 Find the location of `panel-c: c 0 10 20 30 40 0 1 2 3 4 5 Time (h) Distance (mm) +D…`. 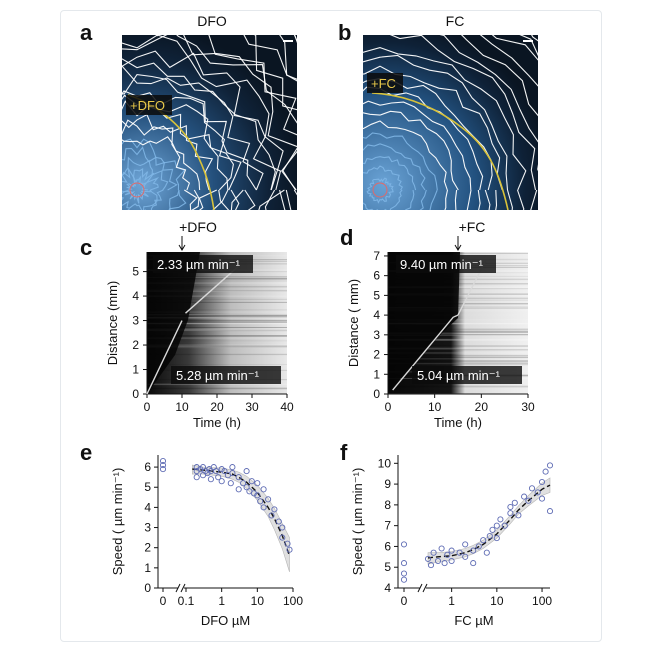

panel-c: c 0 10 20 30 40 0 1 2 3 4 5 Time (h) Distance (mm) +D… is located at coordinates (187, 324).